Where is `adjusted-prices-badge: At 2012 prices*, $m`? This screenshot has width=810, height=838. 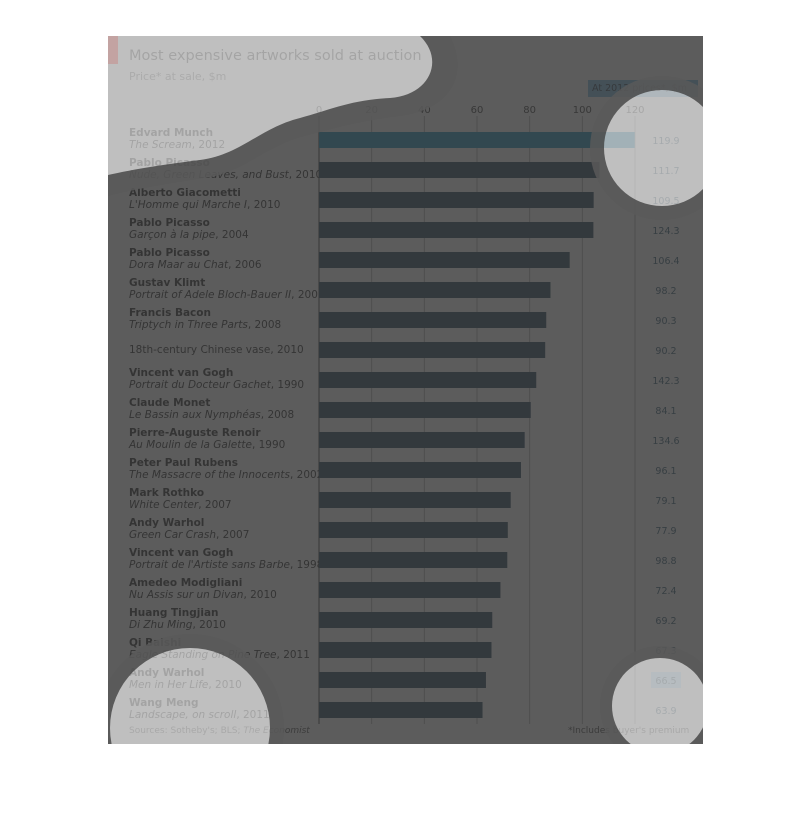 adjusted-prices-badge: At 2012 prices*, $m is located at coordinates (643, 88).